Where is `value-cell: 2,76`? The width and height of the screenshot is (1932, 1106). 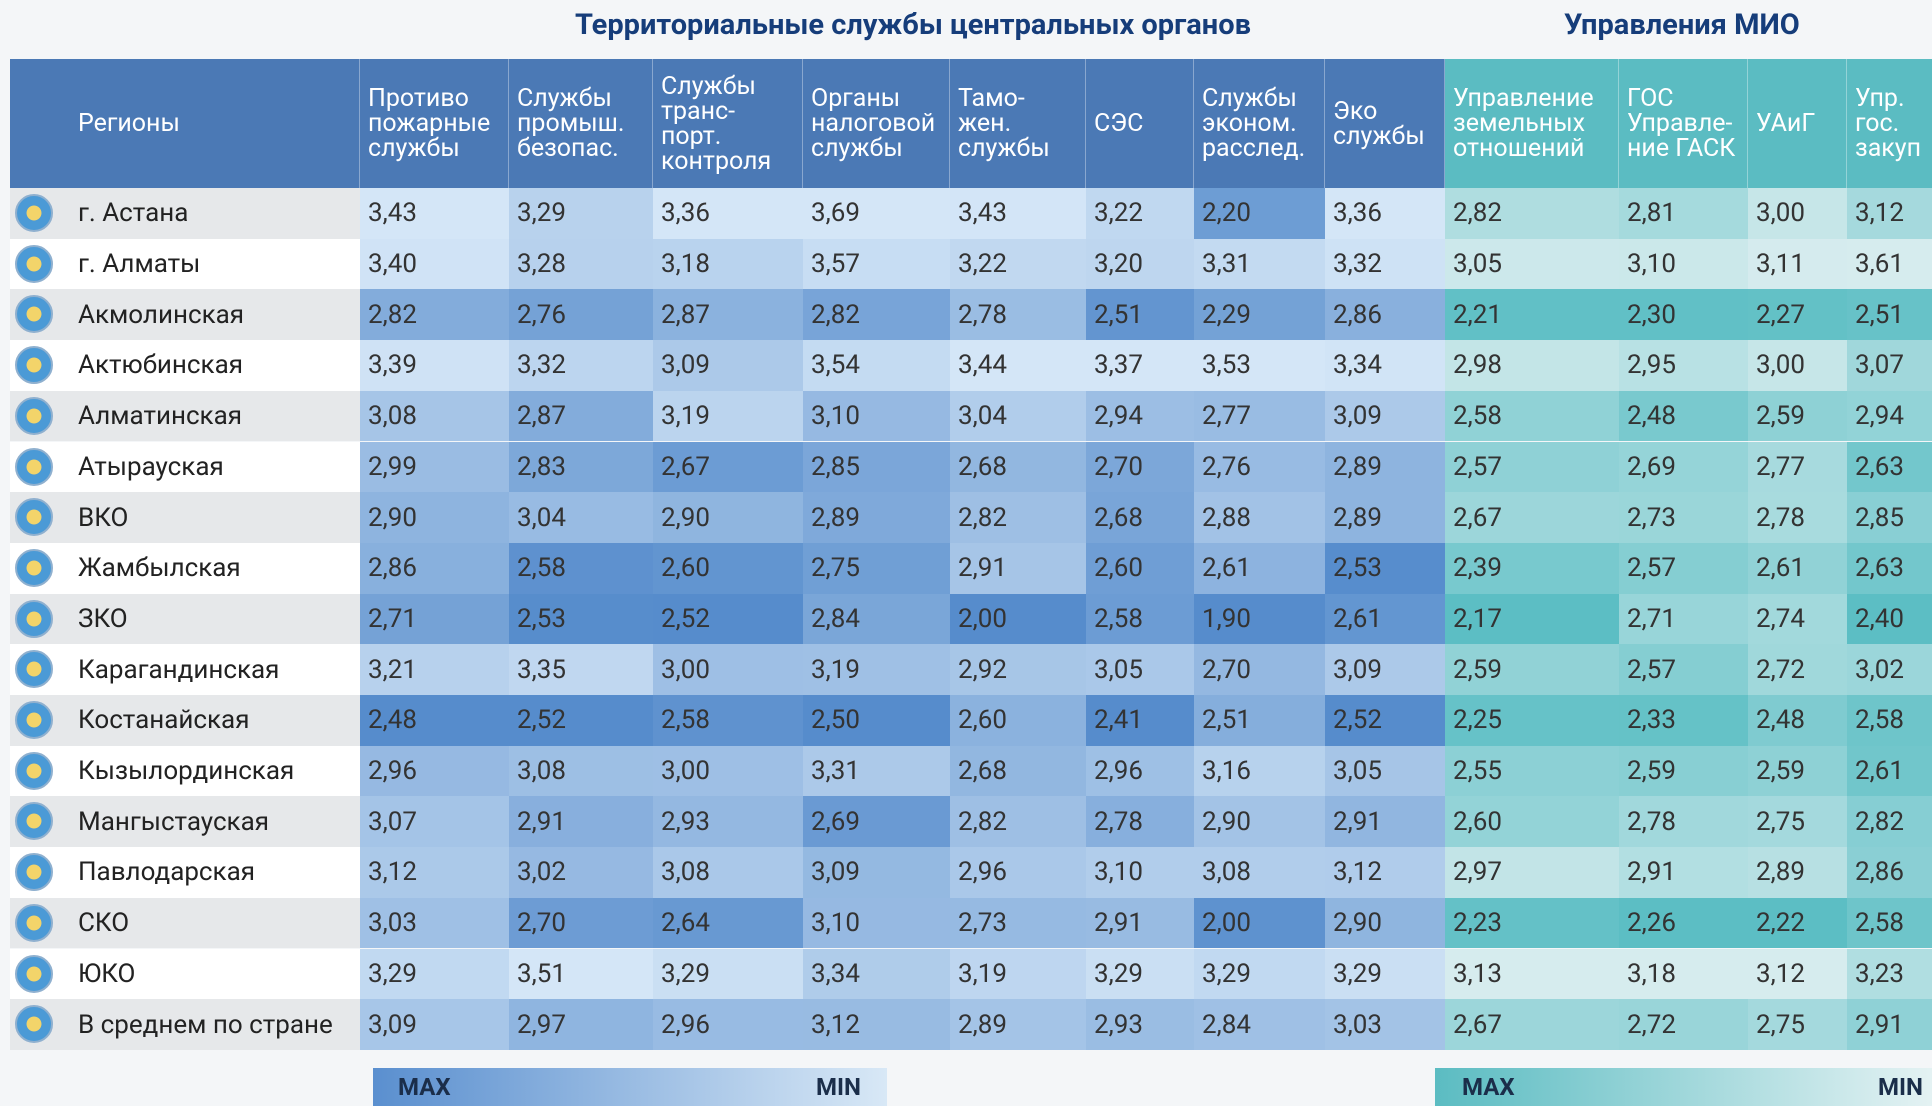
value-cell: 2,76 is located at coordinates (581, 315).